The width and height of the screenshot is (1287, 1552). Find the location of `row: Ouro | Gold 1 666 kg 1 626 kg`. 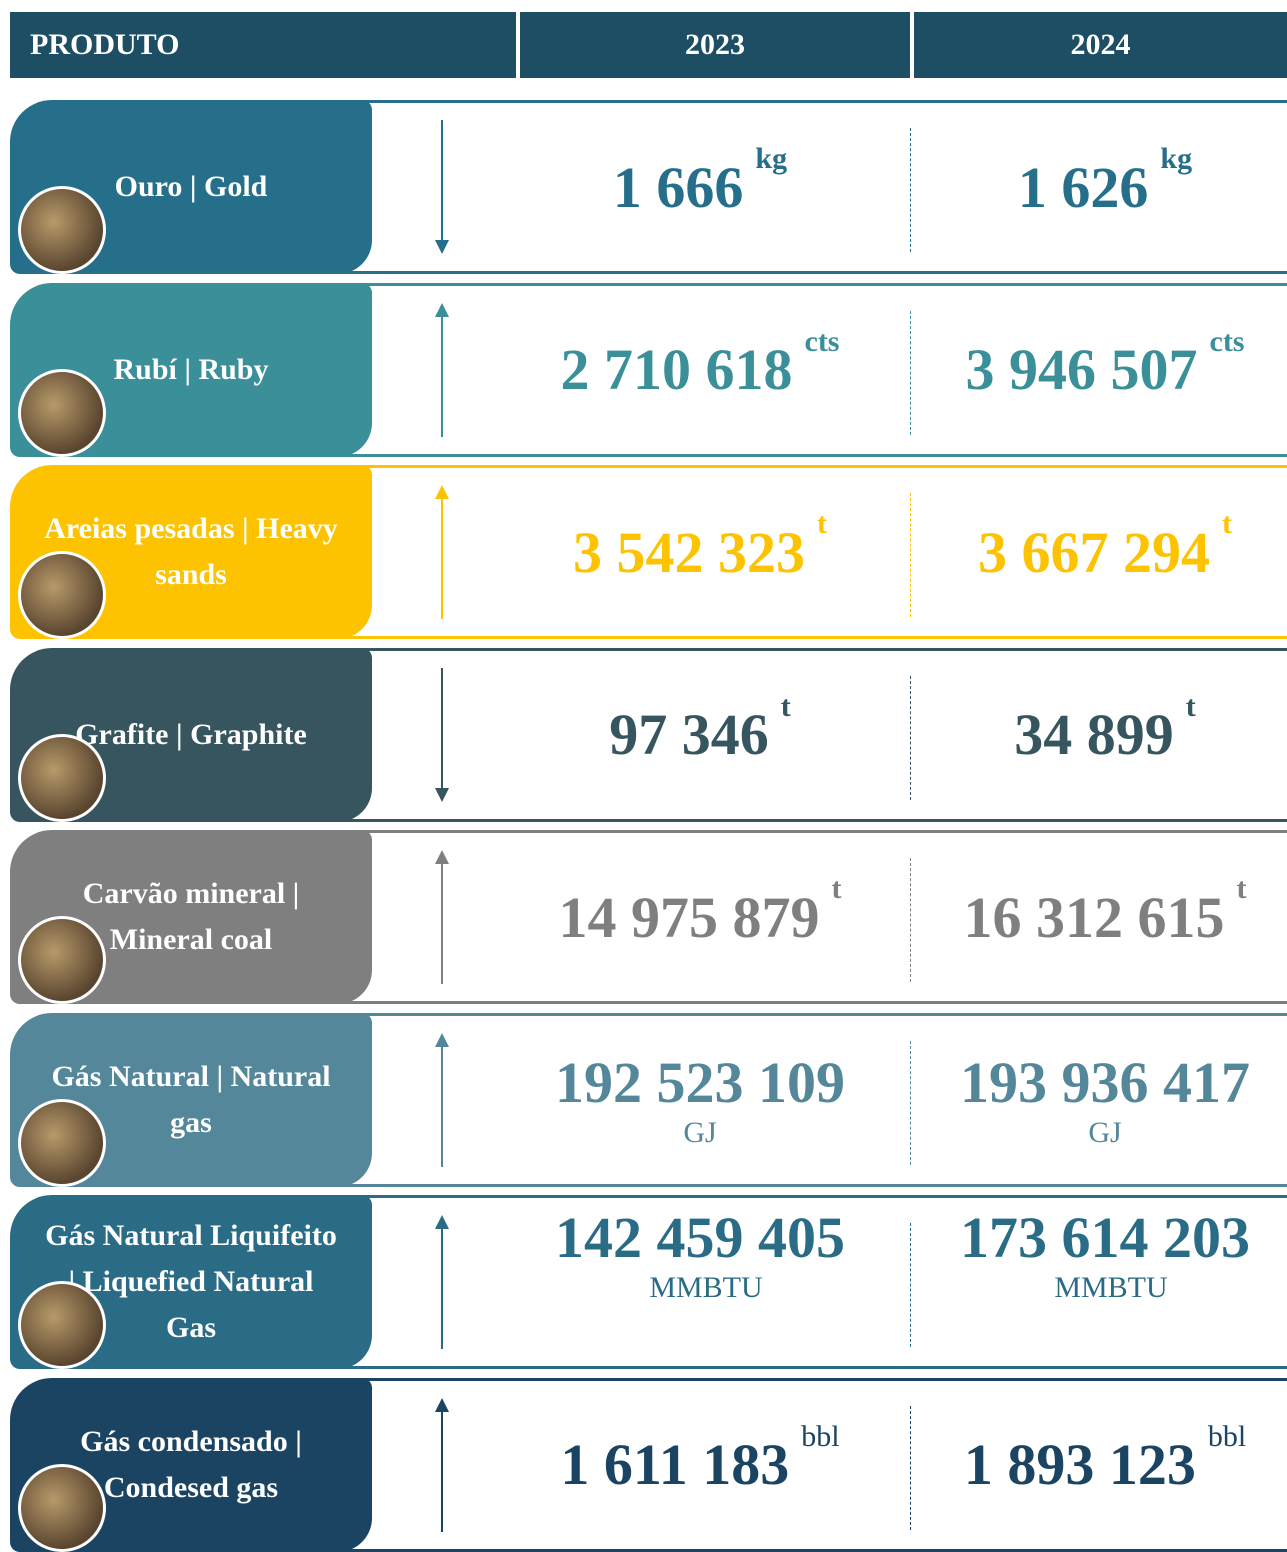

row: Ouro | Gold 1 666 kg 1 626 kg is located at coordinates (643, 187).